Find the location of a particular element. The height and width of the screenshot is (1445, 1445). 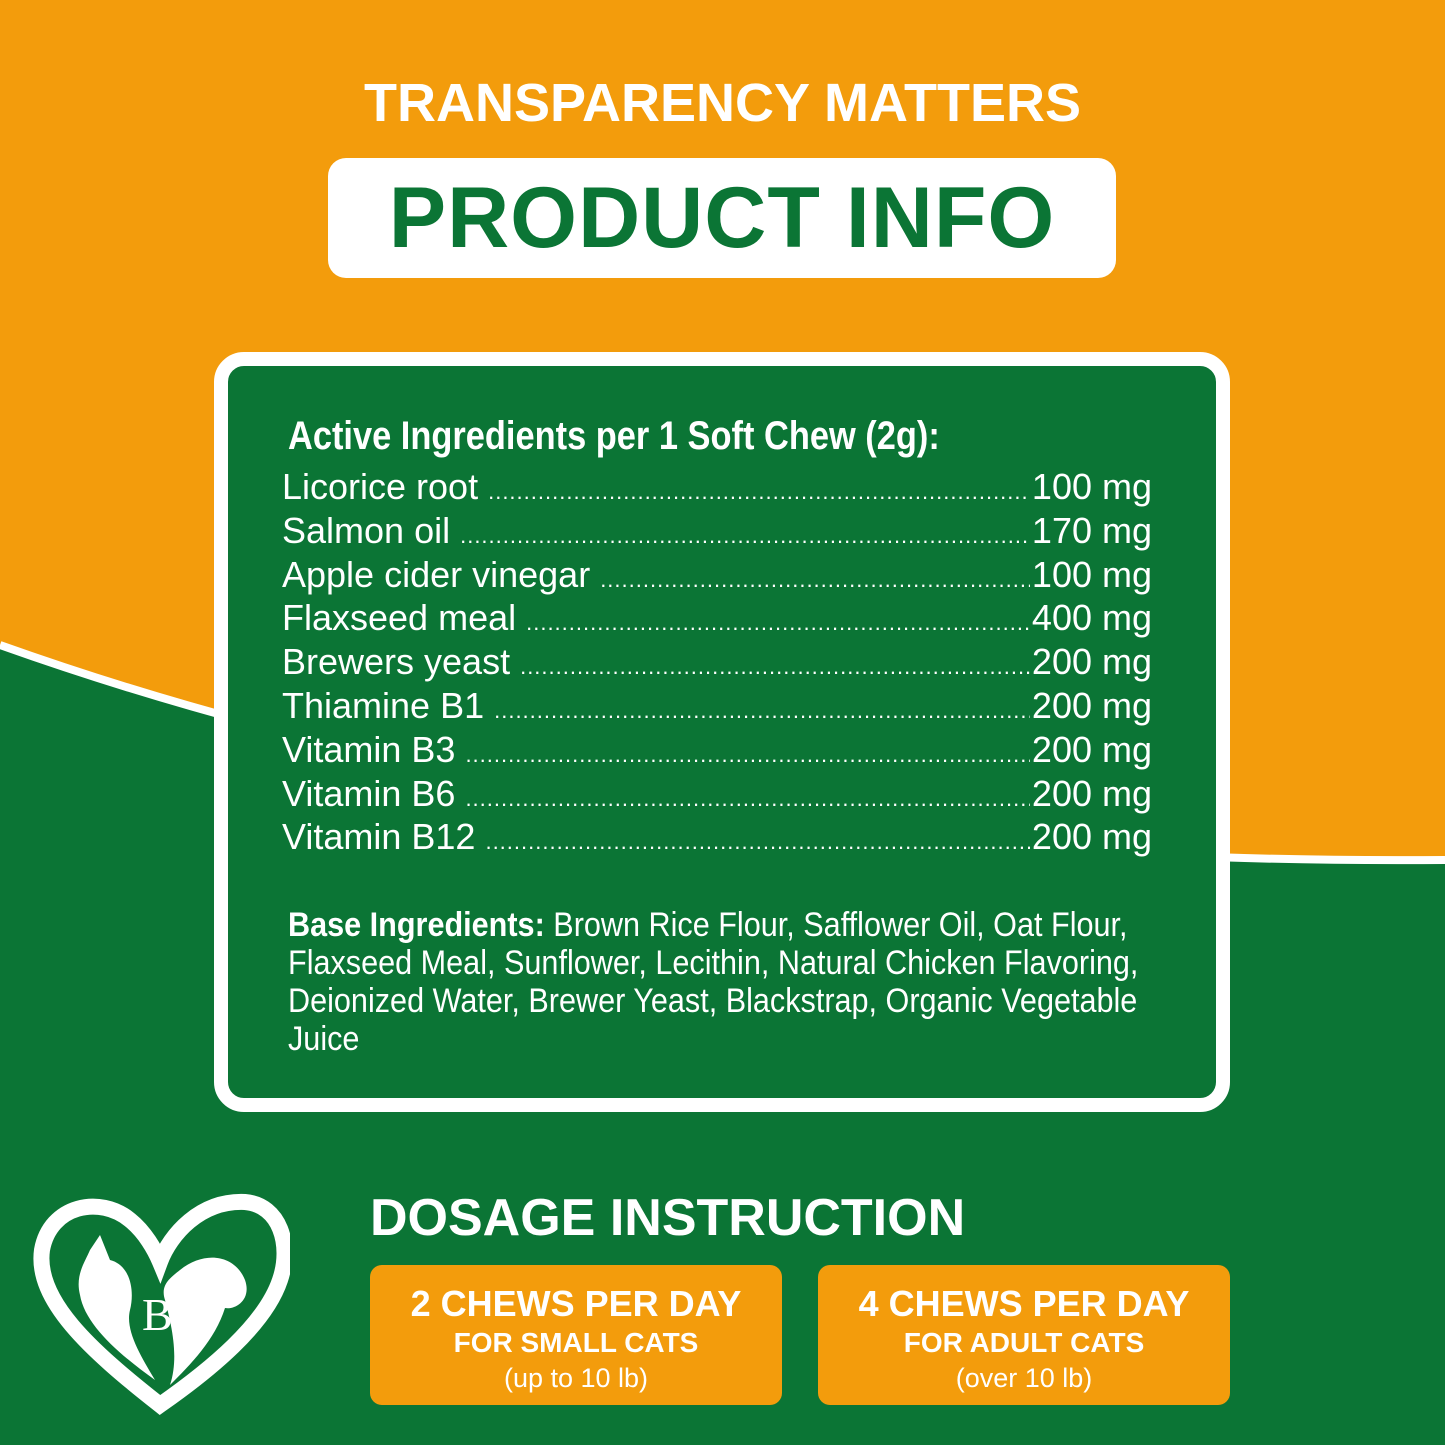

ingredient-row: Vitamin B6 200 mg is located at coordinates (717, 795).